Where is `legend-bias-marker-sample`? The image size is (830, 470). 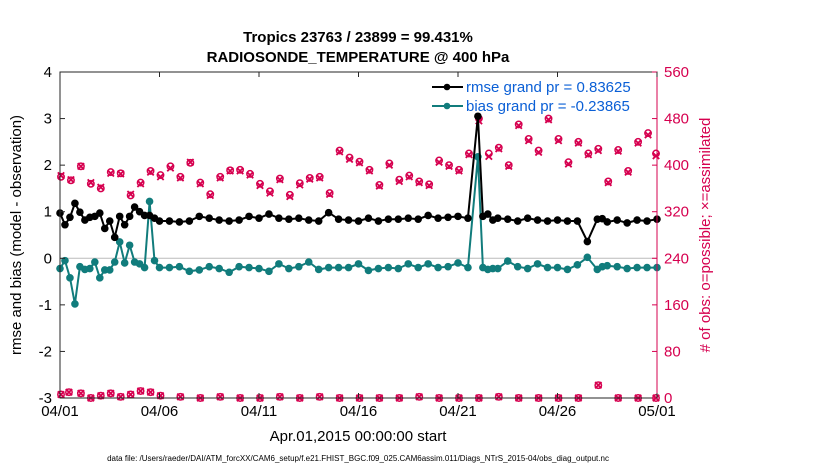 legend-bias-marker-sample is located at coordinates (447, 106).